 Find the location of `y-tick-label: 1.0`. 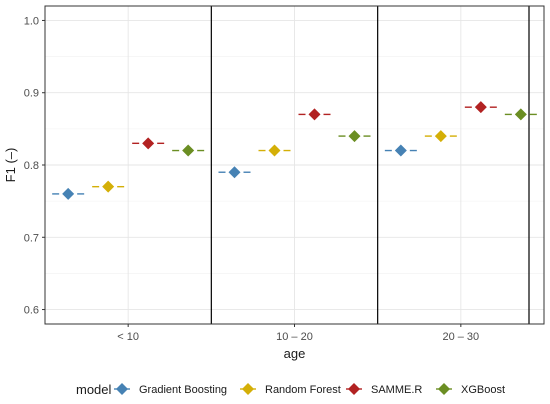

y-tick-label: 1.0 is located at coordinates (31, 21).